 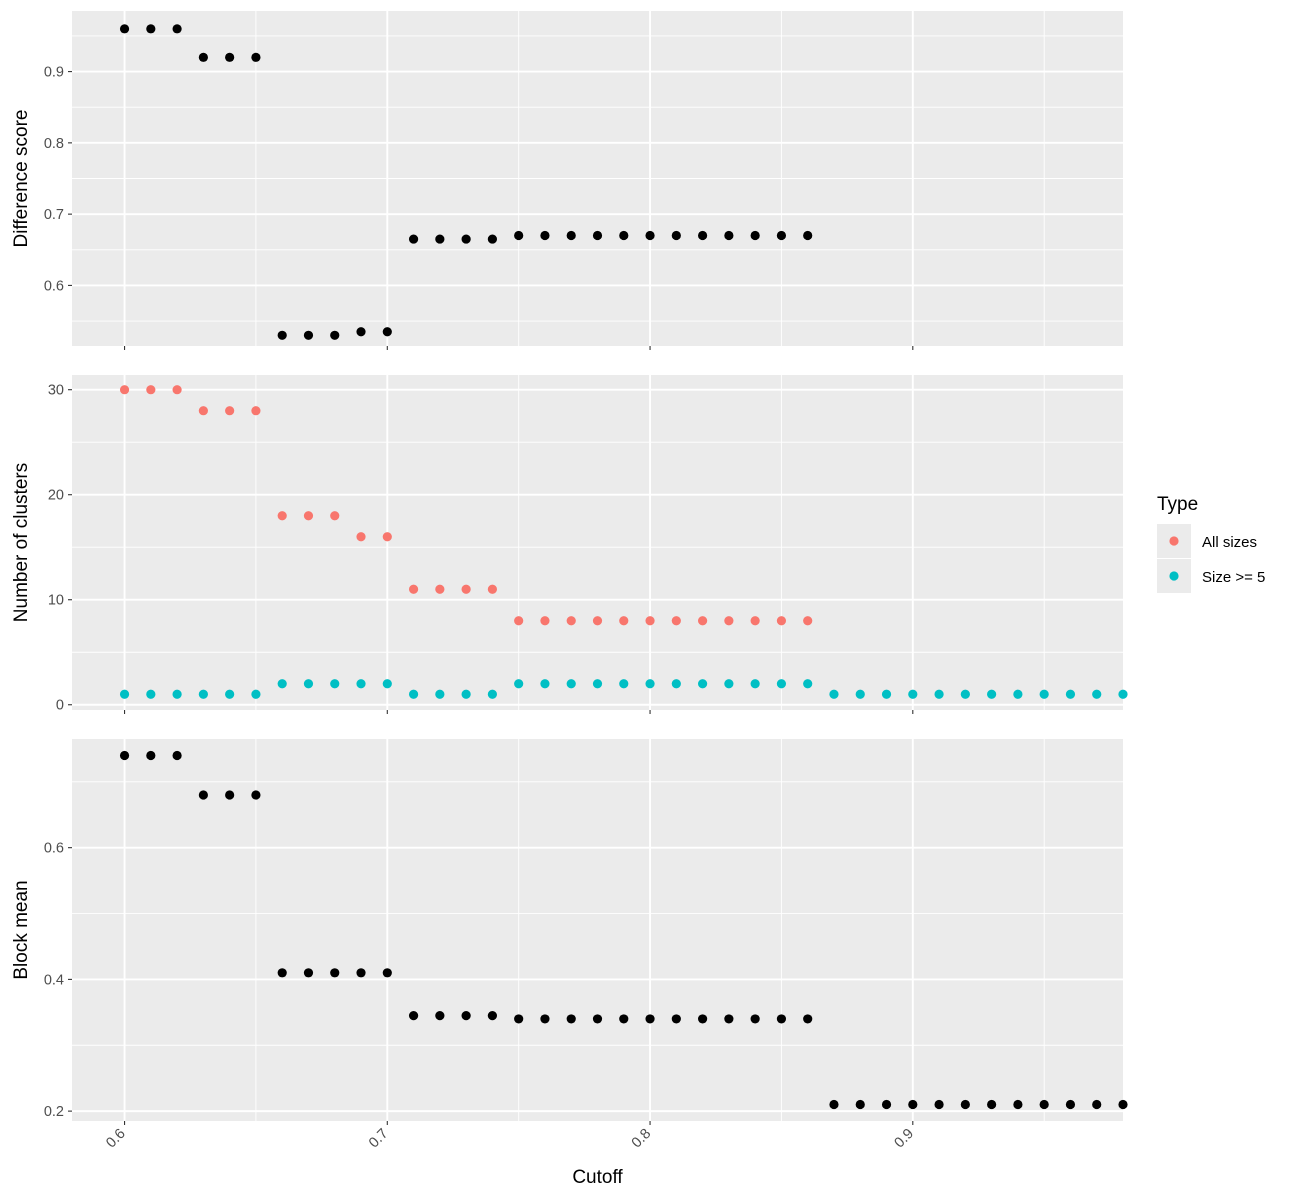 I want to click on y-axis-title-number-of-clusters: Number of clusters, so click(x=21, y=542).